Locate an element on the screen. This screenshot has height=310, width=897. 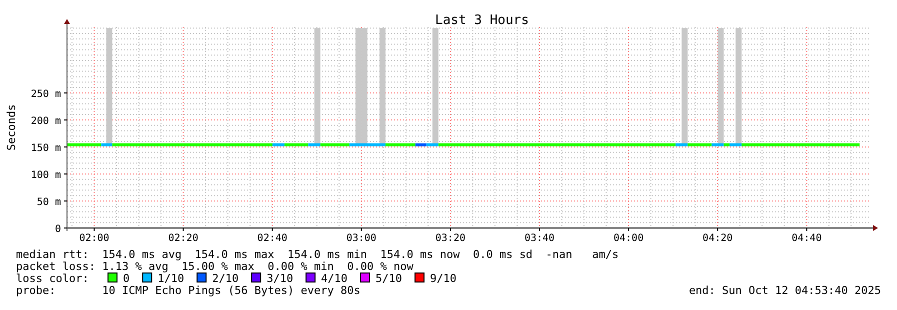
legend-label: 5/10 is located at coordinates (389, 278).